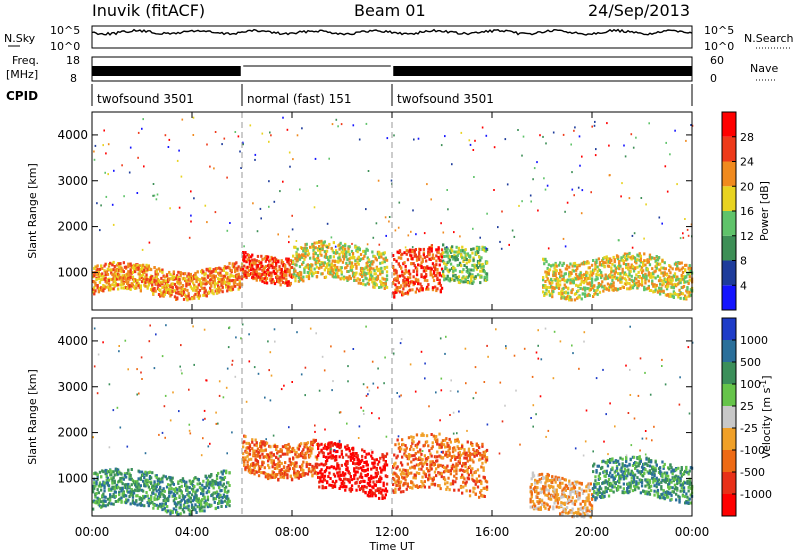  I want to click on freq-strip: 18 8 60 0 Freq. [MHz] Nave, so click(392, 69).